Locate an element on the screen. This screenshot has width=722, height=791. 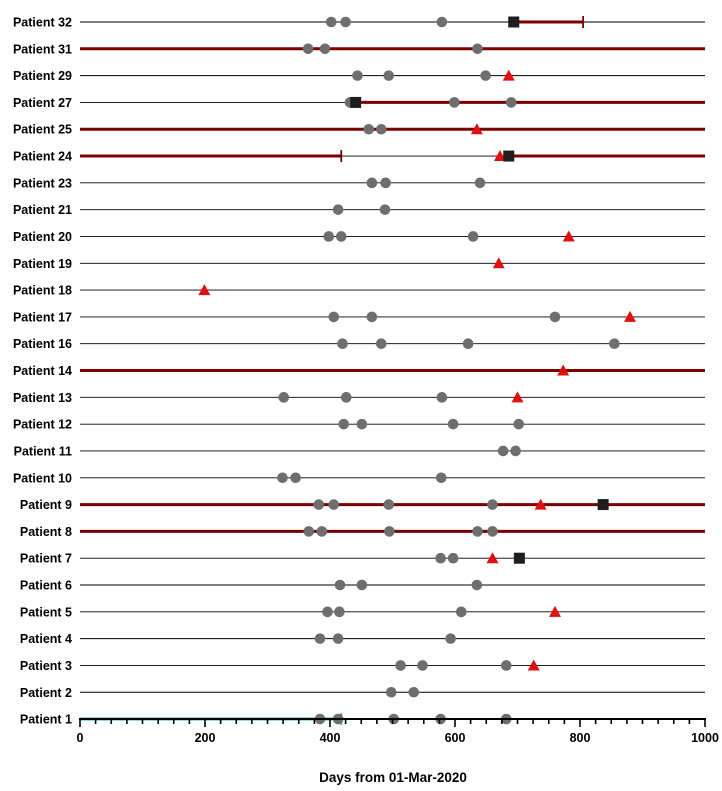
patient-label: Patient 7 is located at coordinates (46, 559).